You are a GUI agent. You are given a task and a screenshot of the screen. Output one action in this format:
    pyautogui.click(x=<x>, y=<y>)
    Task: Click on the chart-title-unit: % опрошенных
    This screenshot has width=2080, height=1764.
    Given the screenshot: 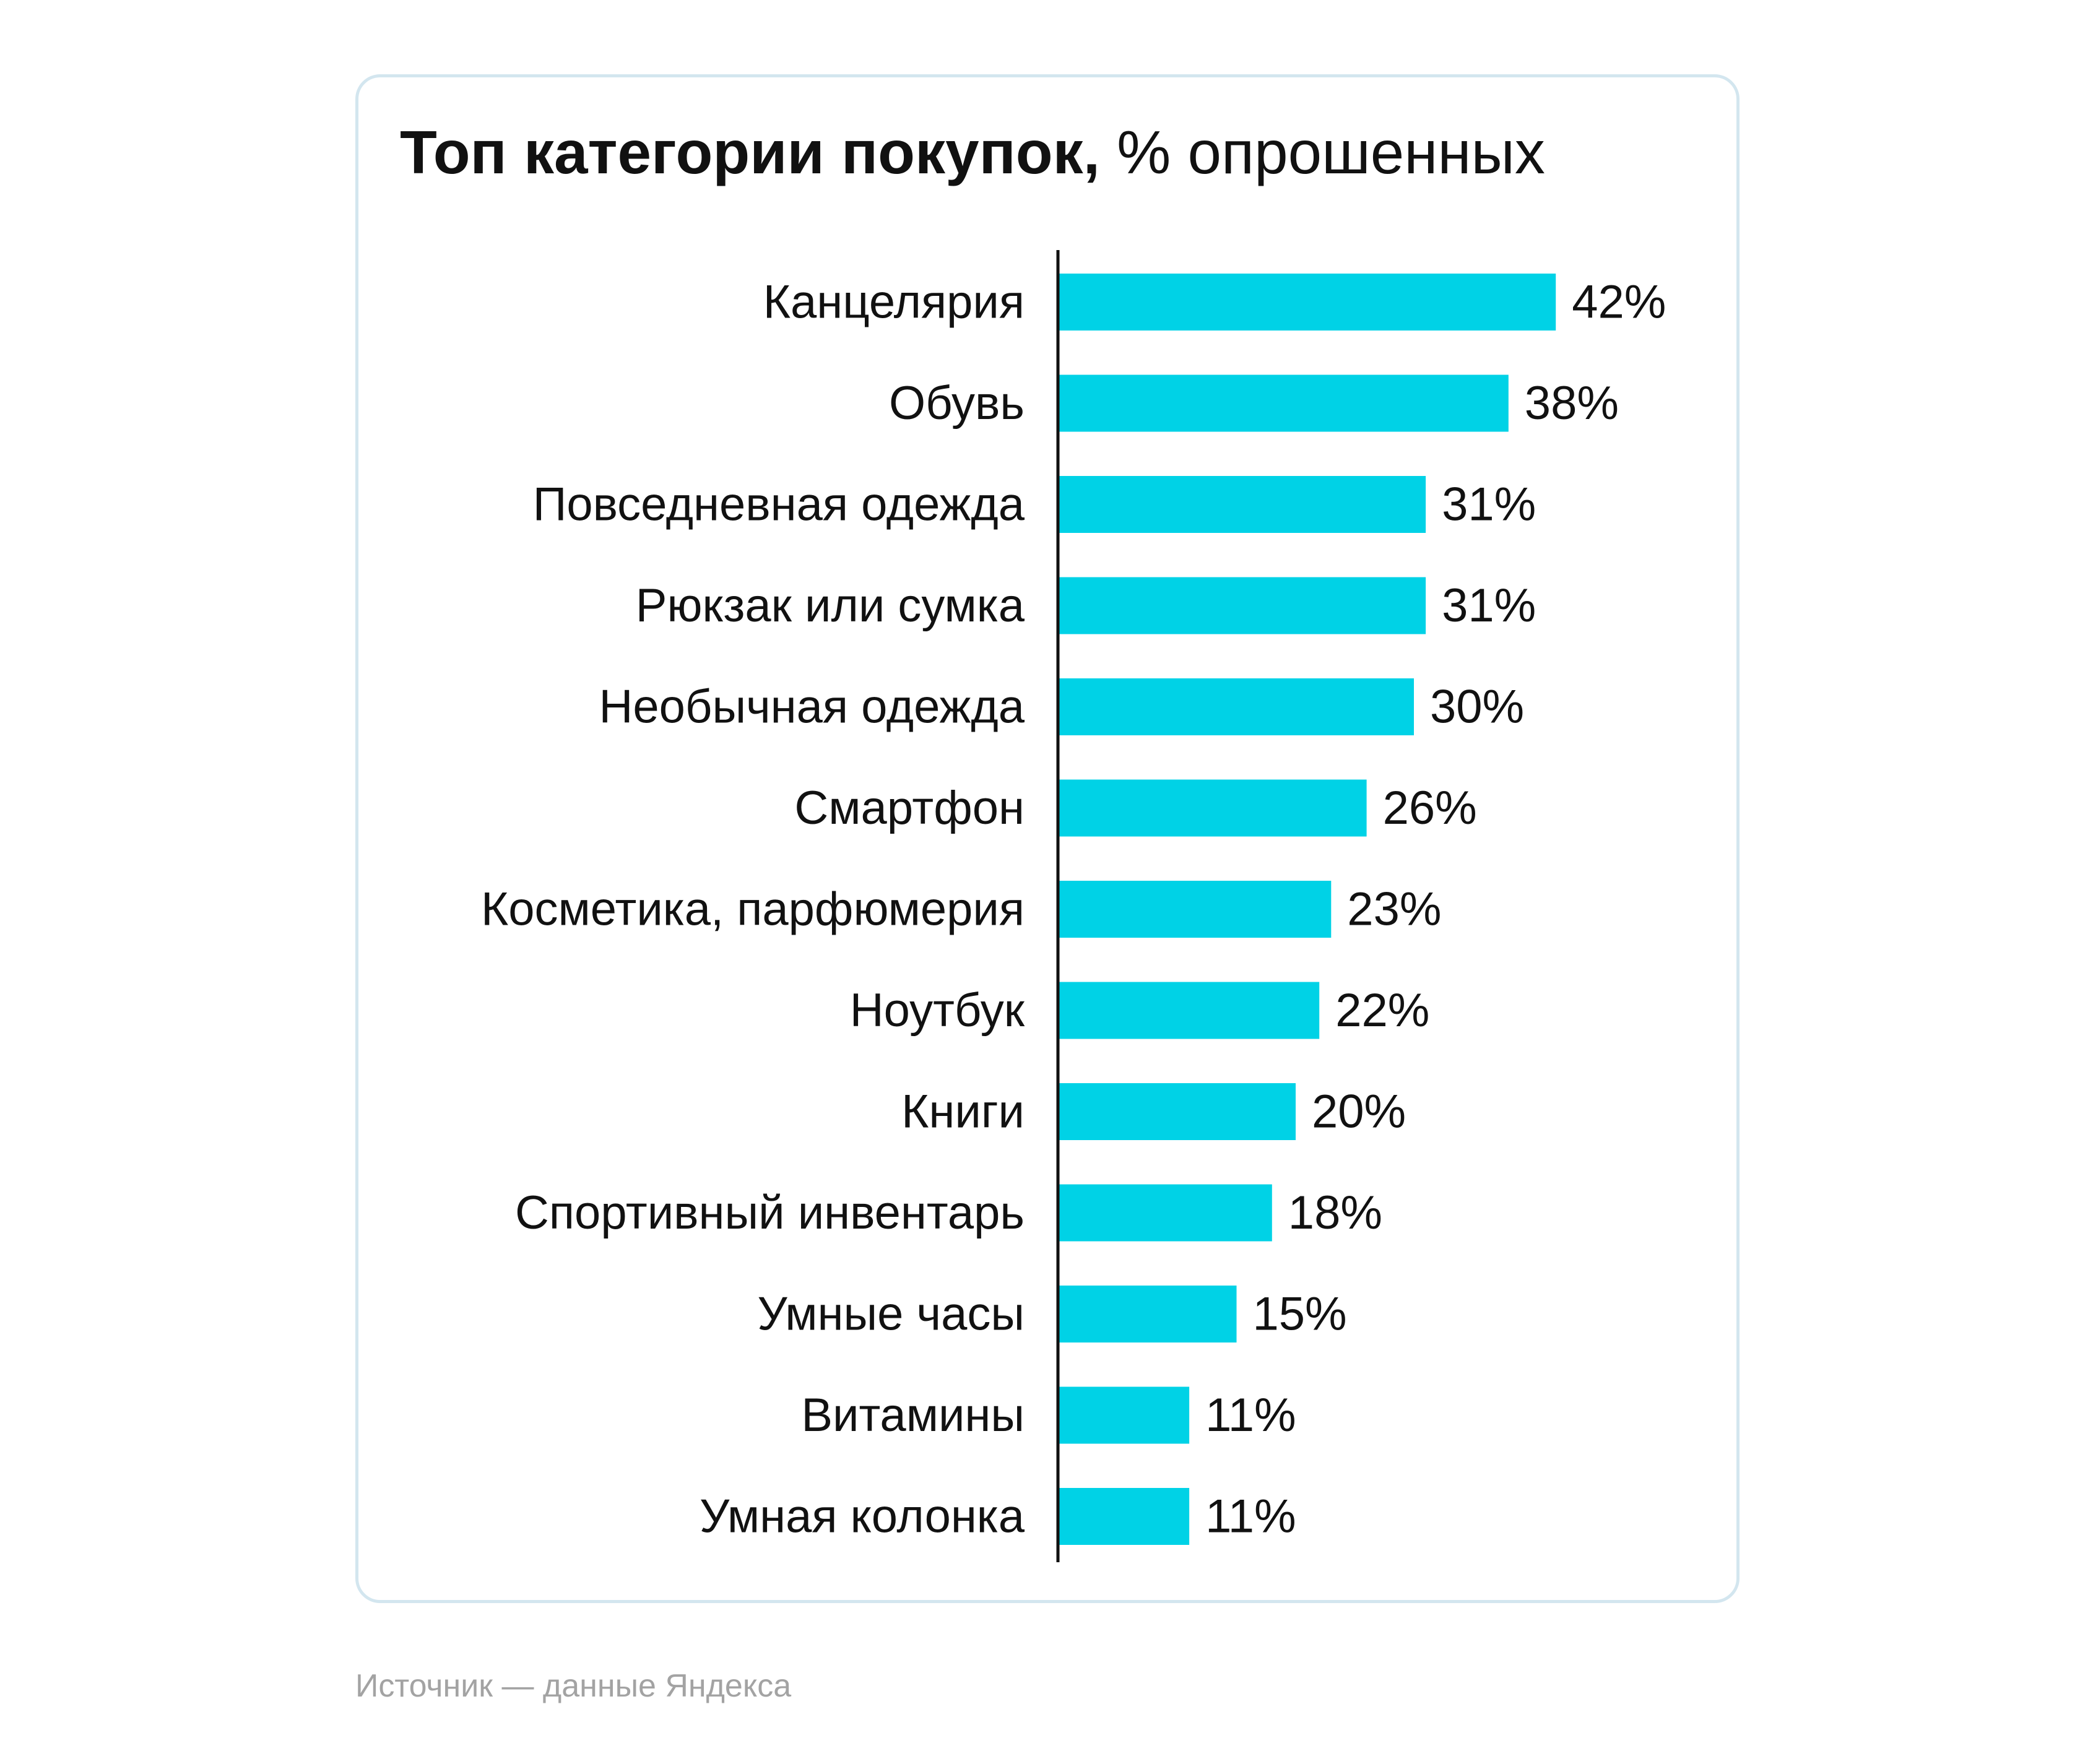 What is the action you would take?
    pyautogui.click(x=1331, y=152)
    